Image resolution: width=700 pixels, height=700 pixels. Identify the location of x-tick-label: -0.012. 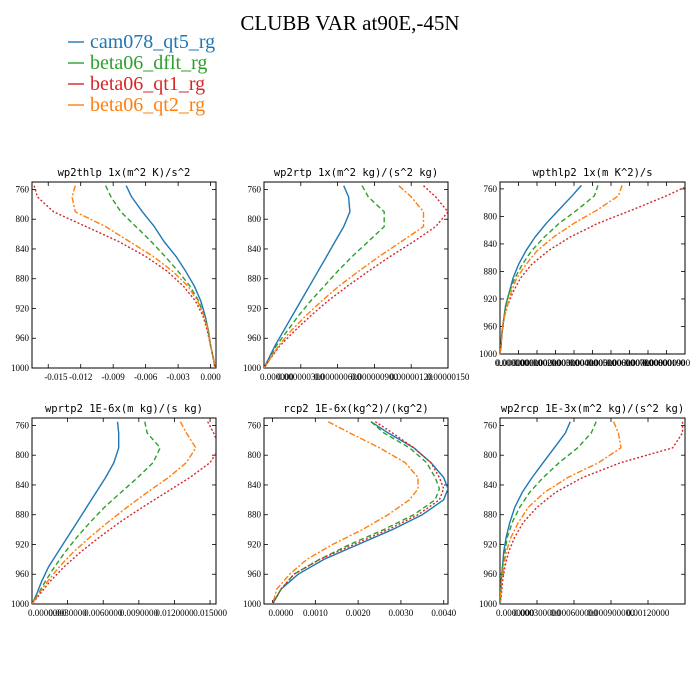
(80, 377).